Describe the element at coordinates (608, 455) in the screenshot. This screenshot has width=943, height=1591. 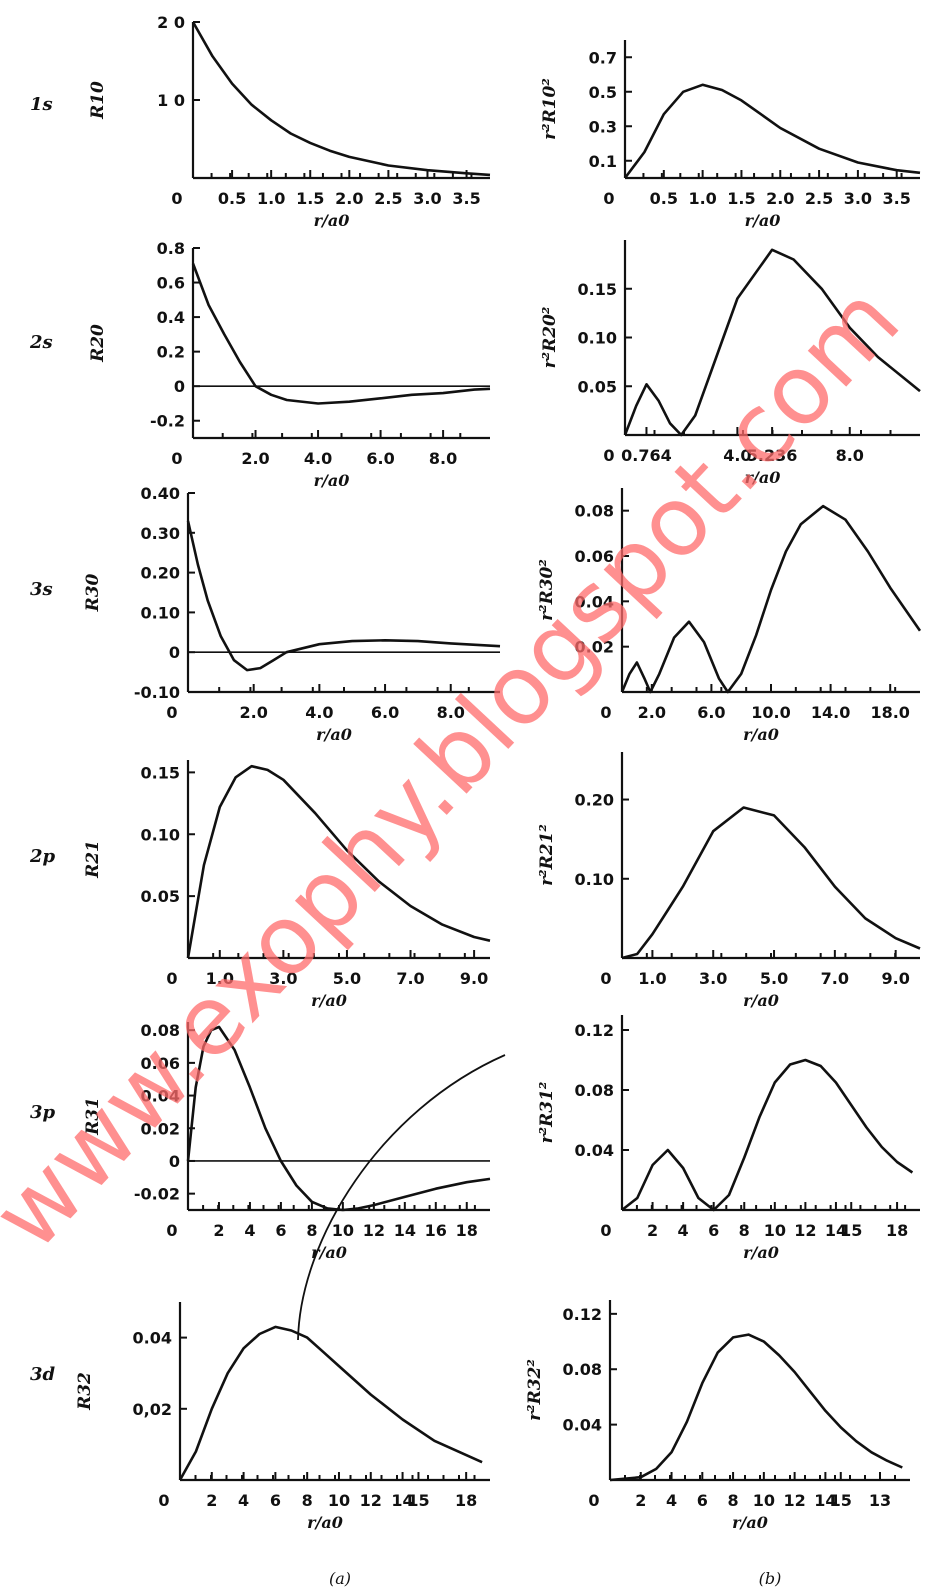
I see `x-tick-label-2s-b-0: 0` at that location.